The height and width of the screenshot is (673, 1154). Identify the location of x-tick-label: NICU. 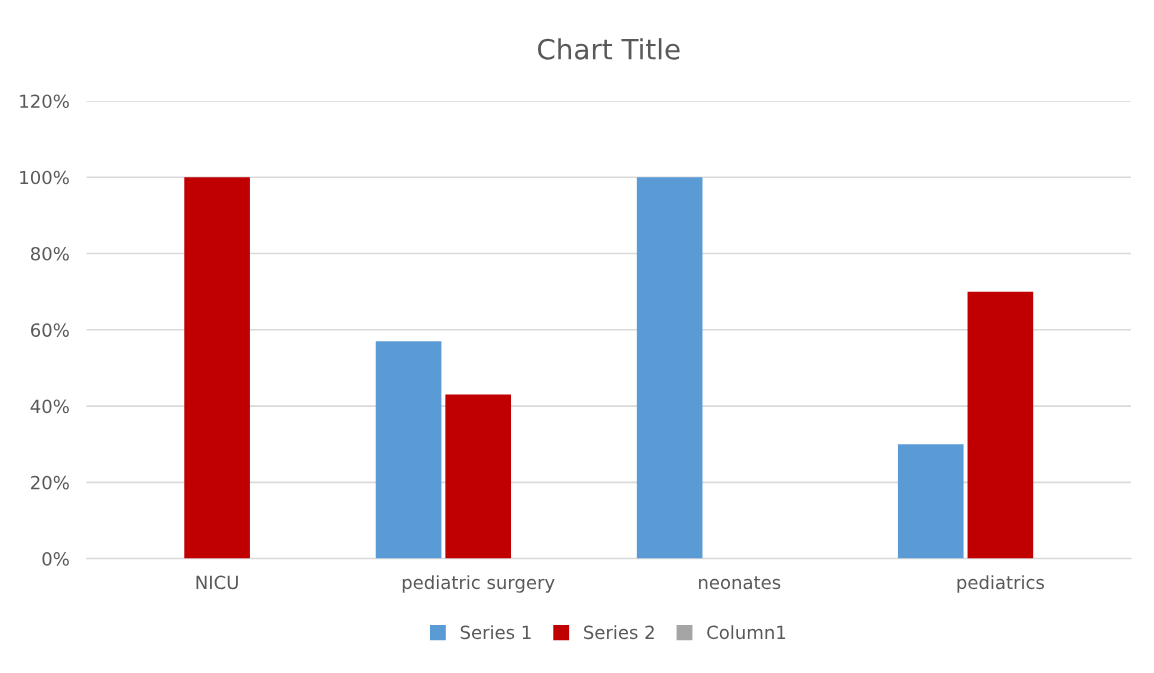
(217, 582).